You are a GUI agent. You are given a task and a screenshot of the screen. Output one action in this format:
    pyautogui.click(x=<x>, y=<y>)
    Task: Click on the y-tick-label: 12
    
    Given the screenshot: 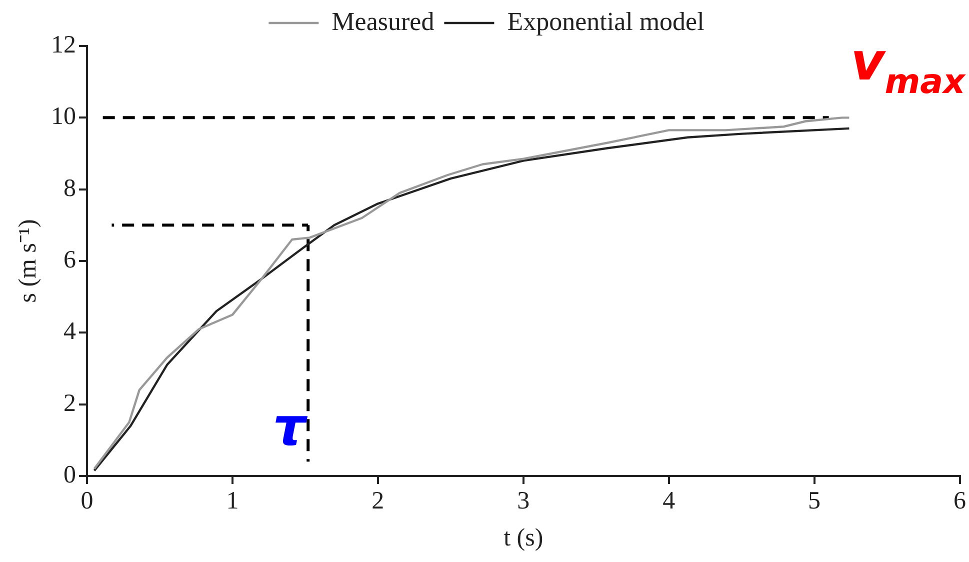 What is the action you would take?
    pyautogui.click(x=63, y=45)
    